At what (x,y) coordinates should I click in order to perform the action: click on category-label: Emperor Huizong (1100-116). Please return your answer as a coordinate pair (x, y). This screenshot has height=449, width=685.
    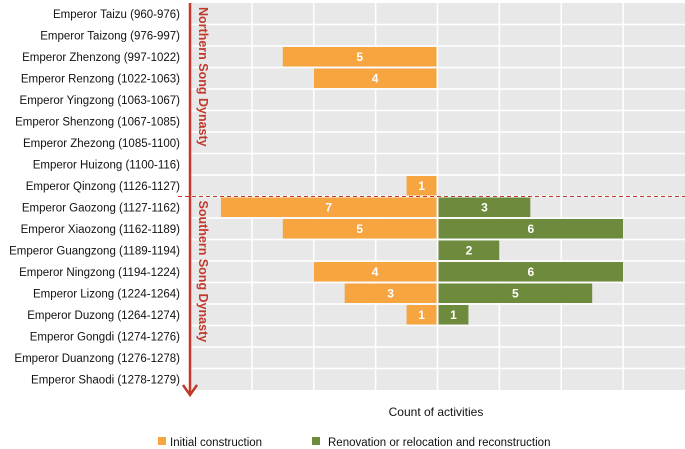
    Looking at the image, I should click on (106, 165).